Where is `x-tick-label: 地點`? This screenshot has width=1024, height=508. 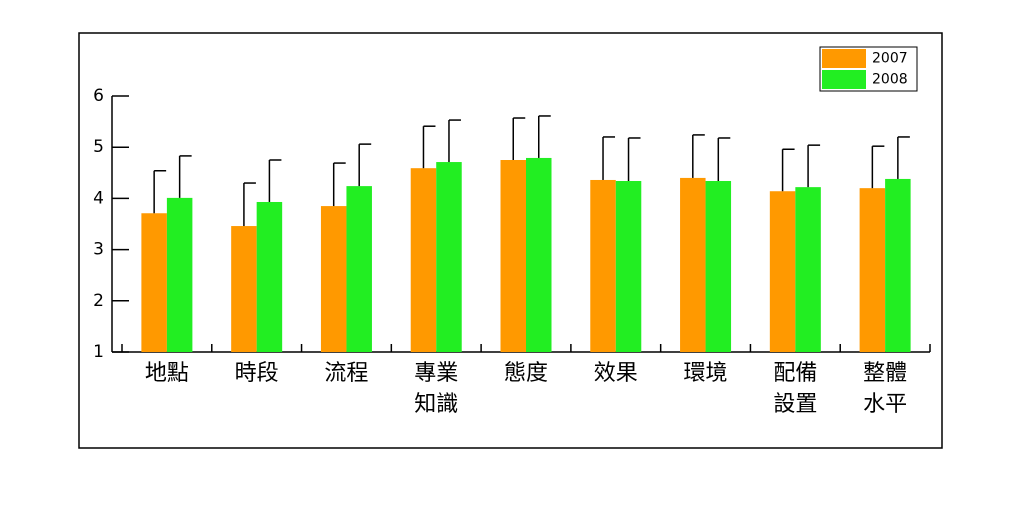 x-tick-label: 地點 is located at coordinates (167, 373).